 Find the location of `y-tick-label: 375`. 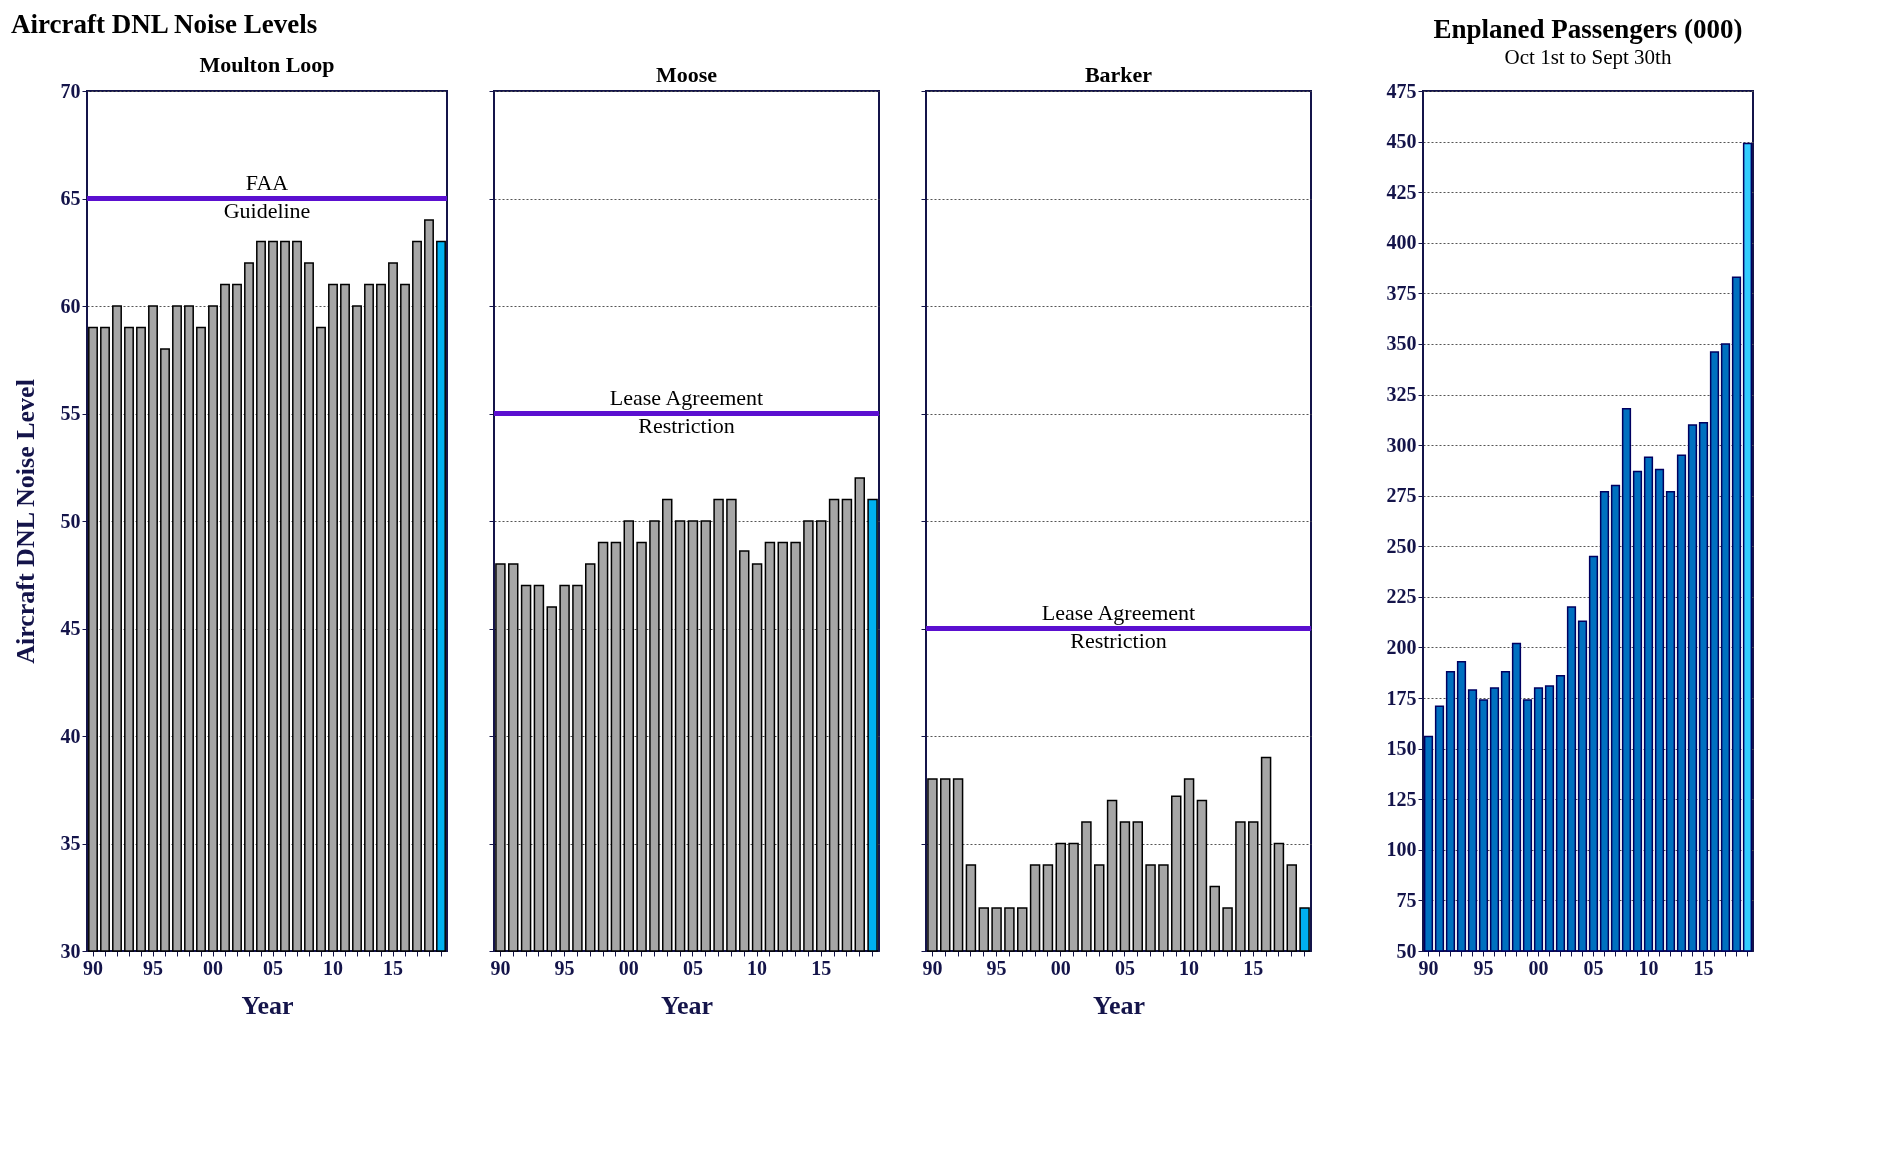

y-tick-label: 375 is located at coordinates (1401, 292).